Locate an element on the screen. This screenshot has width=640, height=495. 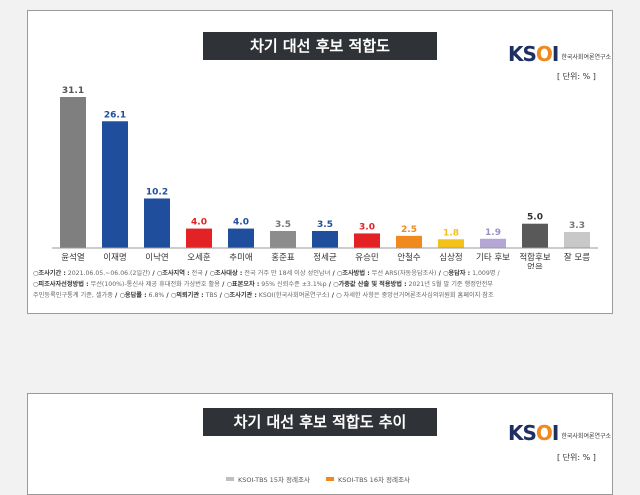
bar-group: 4.0 오세훈 is located at coordinates (199, 240).